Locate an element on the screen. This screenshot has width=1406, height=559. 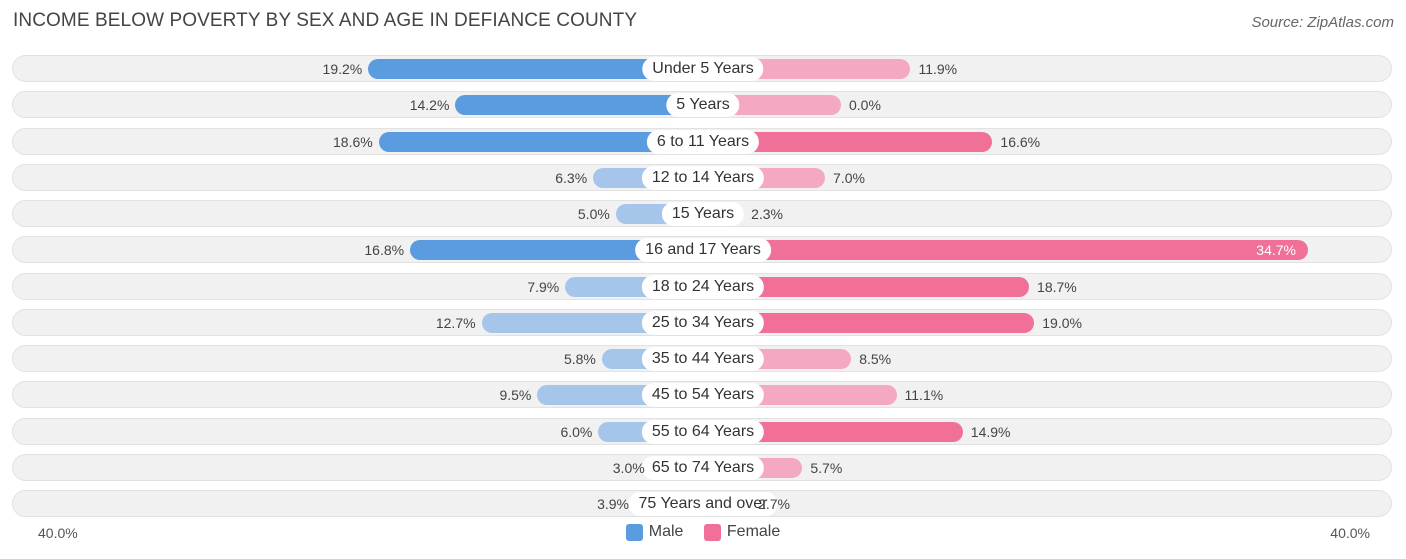
category-label: 12 to 14 Years is located at coordinates (703, 177).